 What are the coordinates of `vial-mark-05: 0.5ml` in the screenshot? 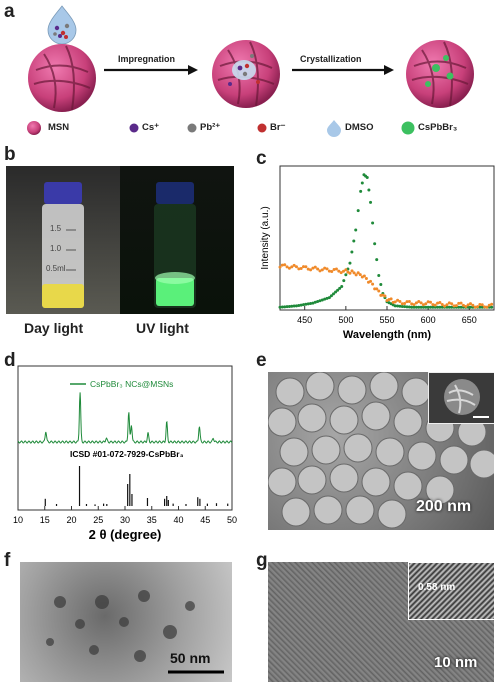 It's located at (56, 268).